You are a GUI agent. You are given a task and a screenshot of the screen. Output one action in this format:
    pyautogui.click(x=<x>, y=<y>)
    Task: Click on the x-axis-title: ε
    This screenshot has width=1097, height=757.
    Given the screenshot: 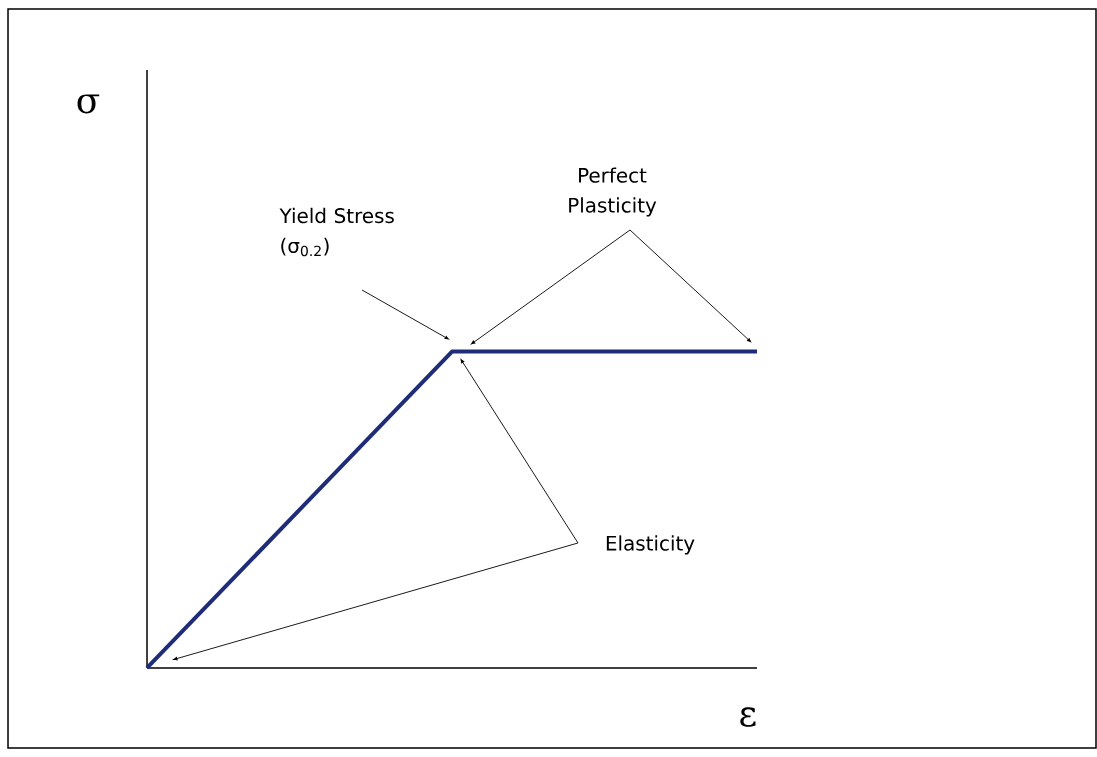 What is the action you would take?
    pyautogui.click(x=748, y=717)
    